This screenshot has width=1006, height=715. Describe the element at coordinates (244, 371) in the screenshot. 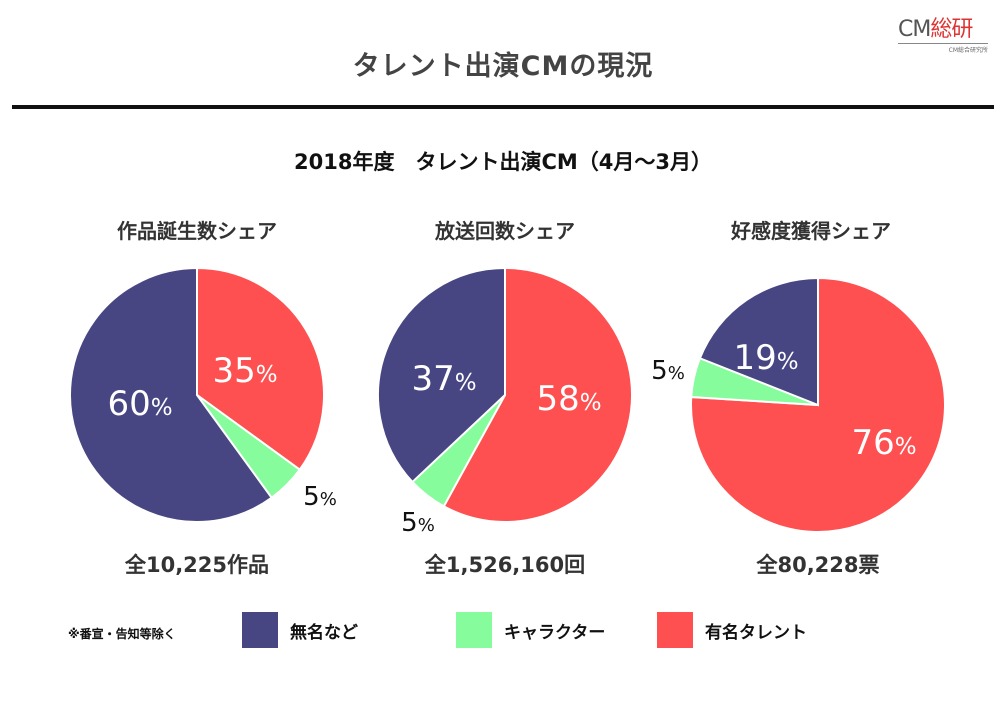

I see `pie-0-label-famous: 35%` at that location.